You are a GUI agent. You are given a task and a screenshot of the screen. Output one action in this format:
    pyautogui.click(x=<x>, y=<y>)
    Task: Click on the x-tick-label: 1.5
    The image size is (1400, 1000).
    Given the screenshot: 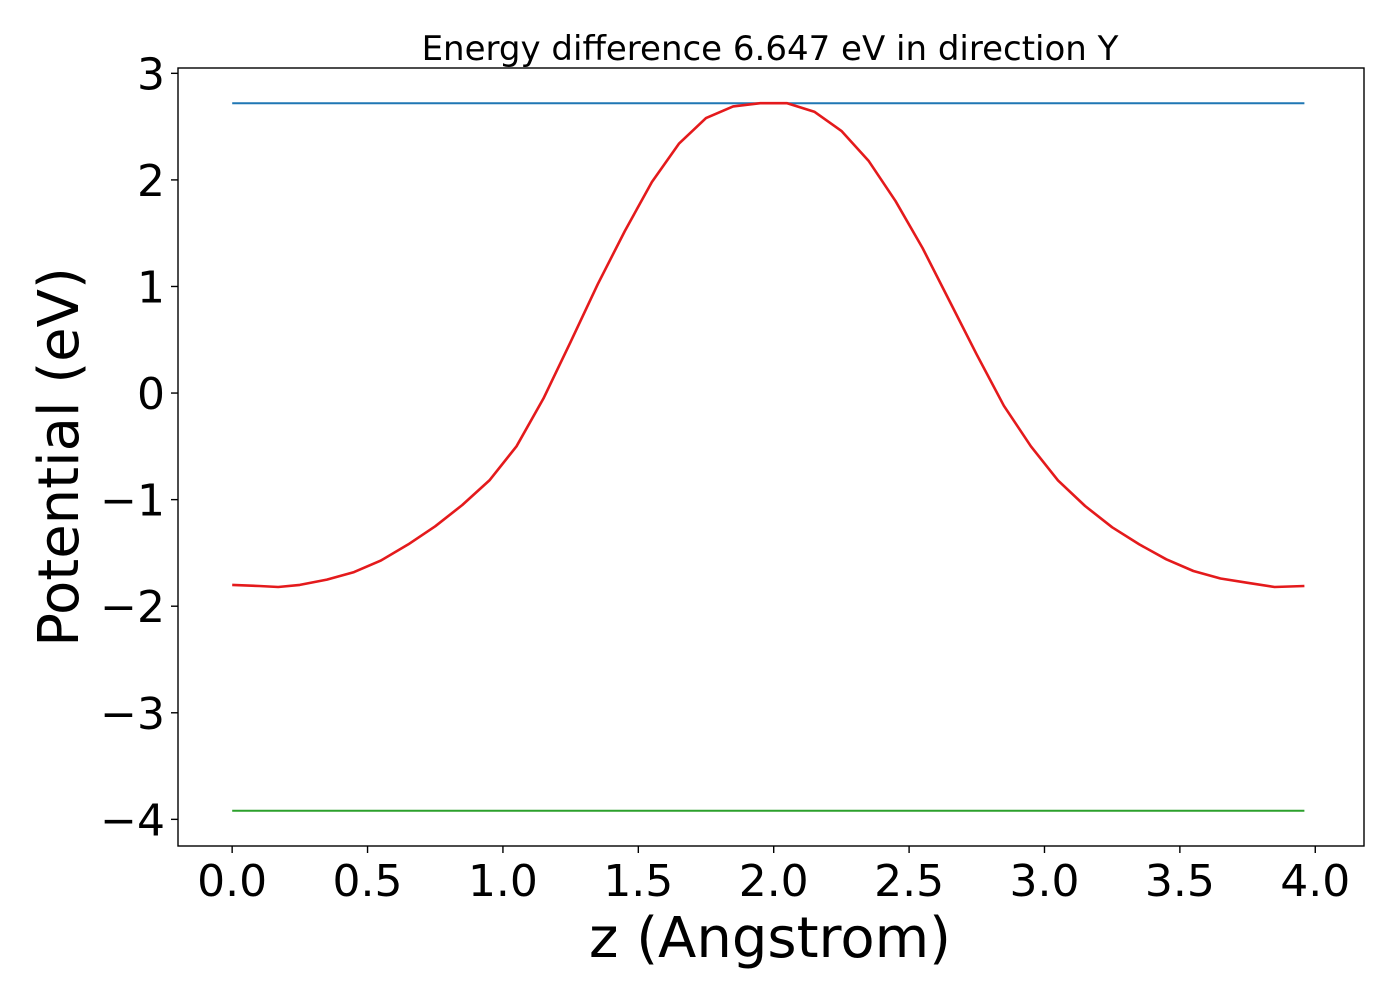 What is the action you would take?
    pyautogui.click(x=638, y=881)
    